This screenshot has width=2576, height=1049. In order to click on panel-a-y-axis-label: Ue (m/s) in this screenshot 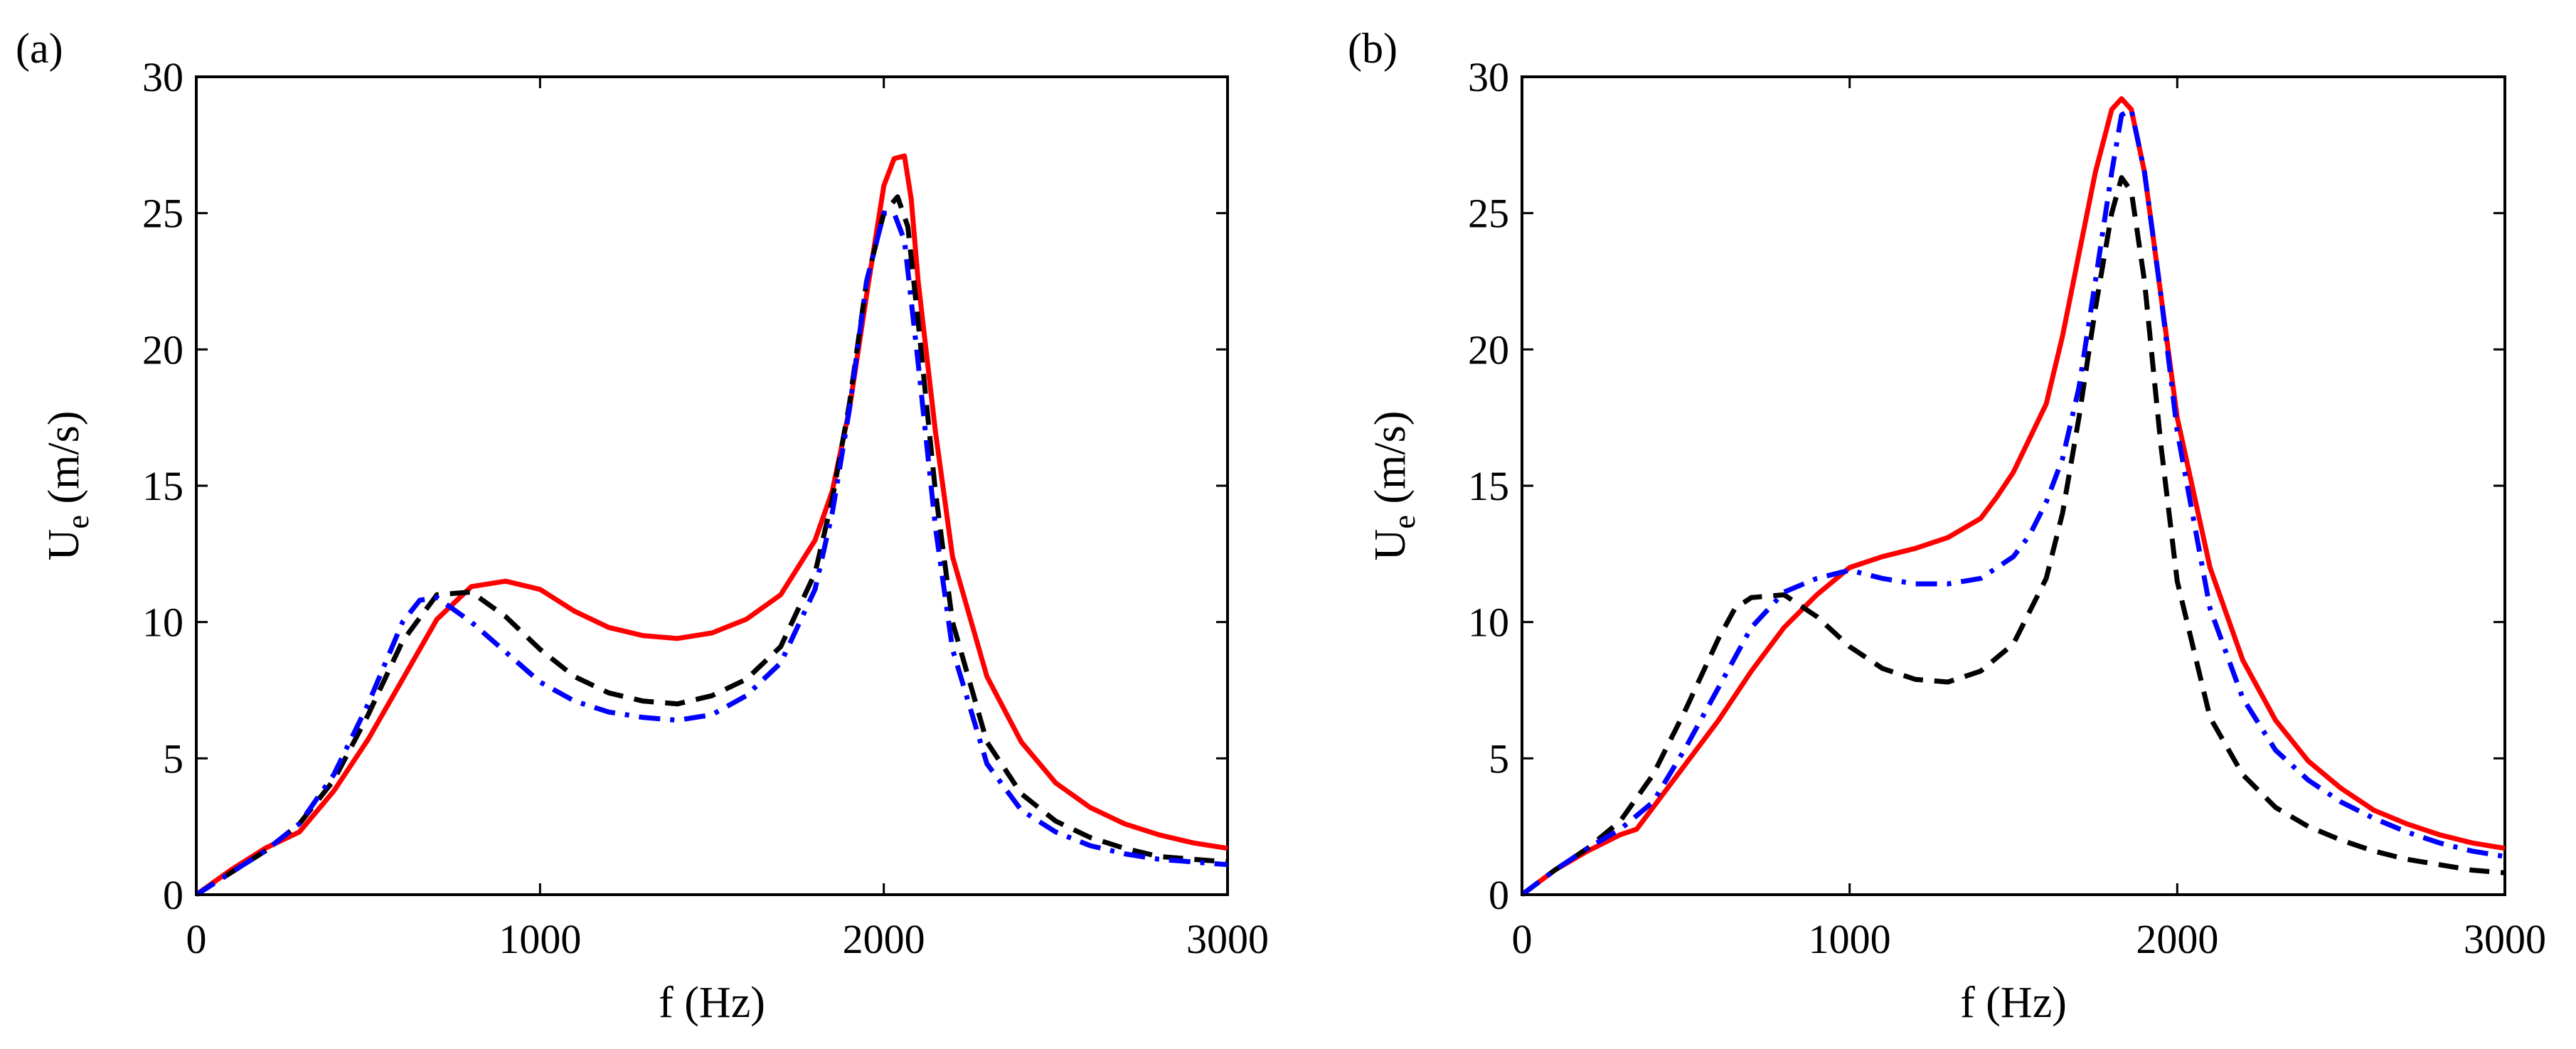, I will do `click(67, 486)`.